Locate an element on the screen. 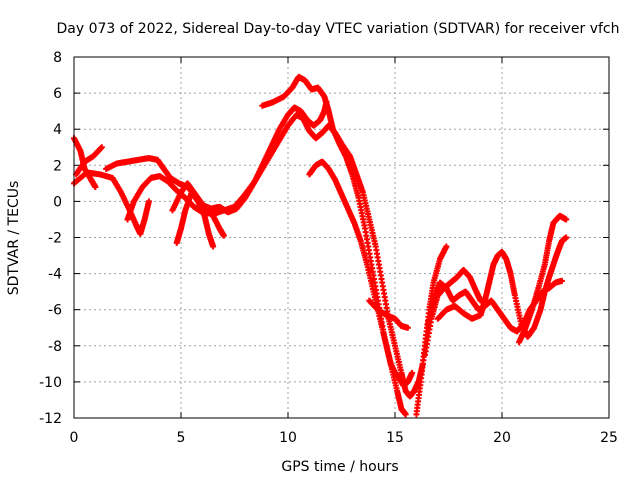 This screenshot has height=480, width=640. series-track-n is located at coordinates (543, 279).